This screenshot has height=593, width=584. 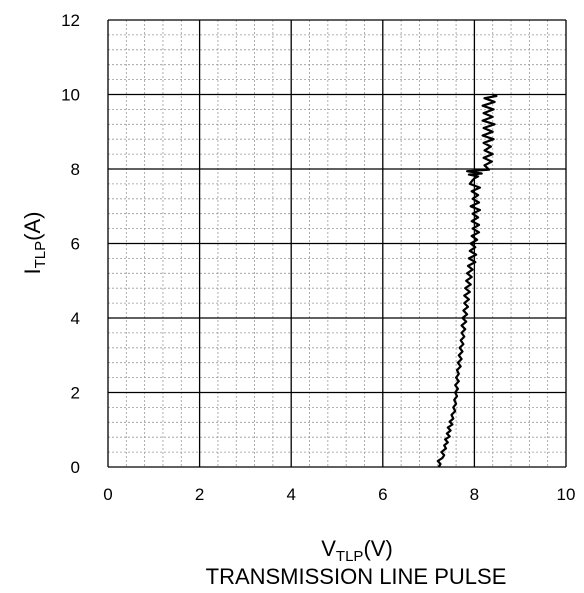 What do you see at coordinates (107, 494) in the screenshot?
I see `x-tick-label: 0` at bounding box center [107, 494].